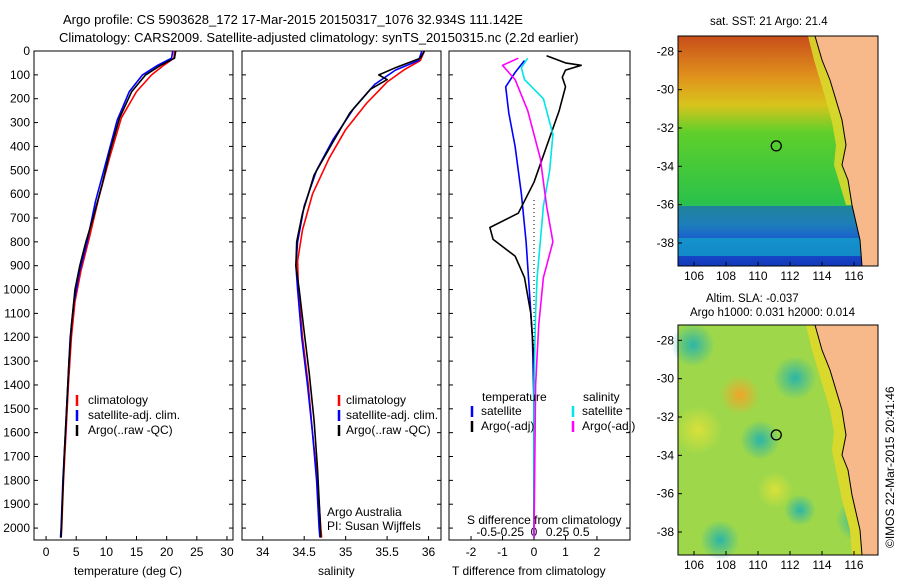  What do you see at coordinates (387, 552) in the screenshot?
I see `x-tick-label: 35.5` at bounding box center [387, 552].